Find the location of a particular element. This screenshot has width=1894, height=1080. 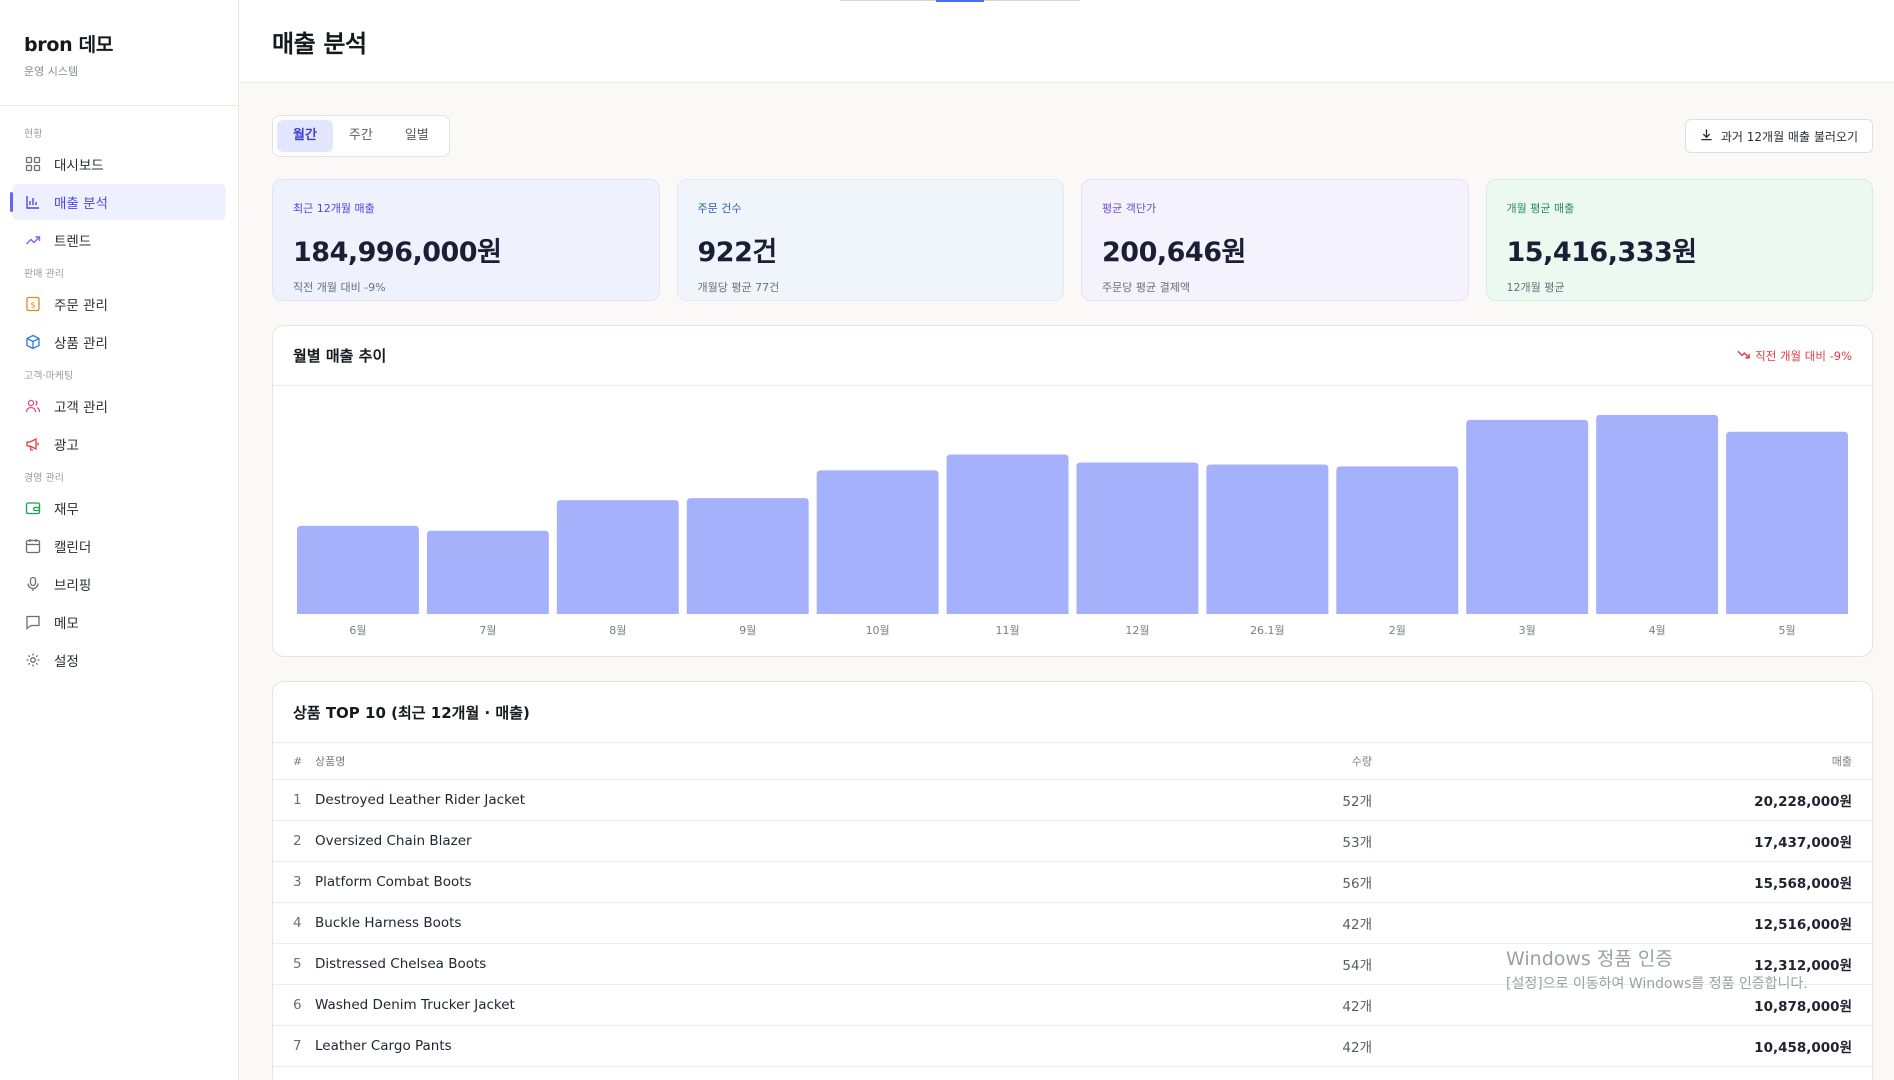

sidebar-nav: 현황 대시보드 매출 분석 트렌드 판매 관리 $ 주문 관리 is located at coordinates (119, 392).